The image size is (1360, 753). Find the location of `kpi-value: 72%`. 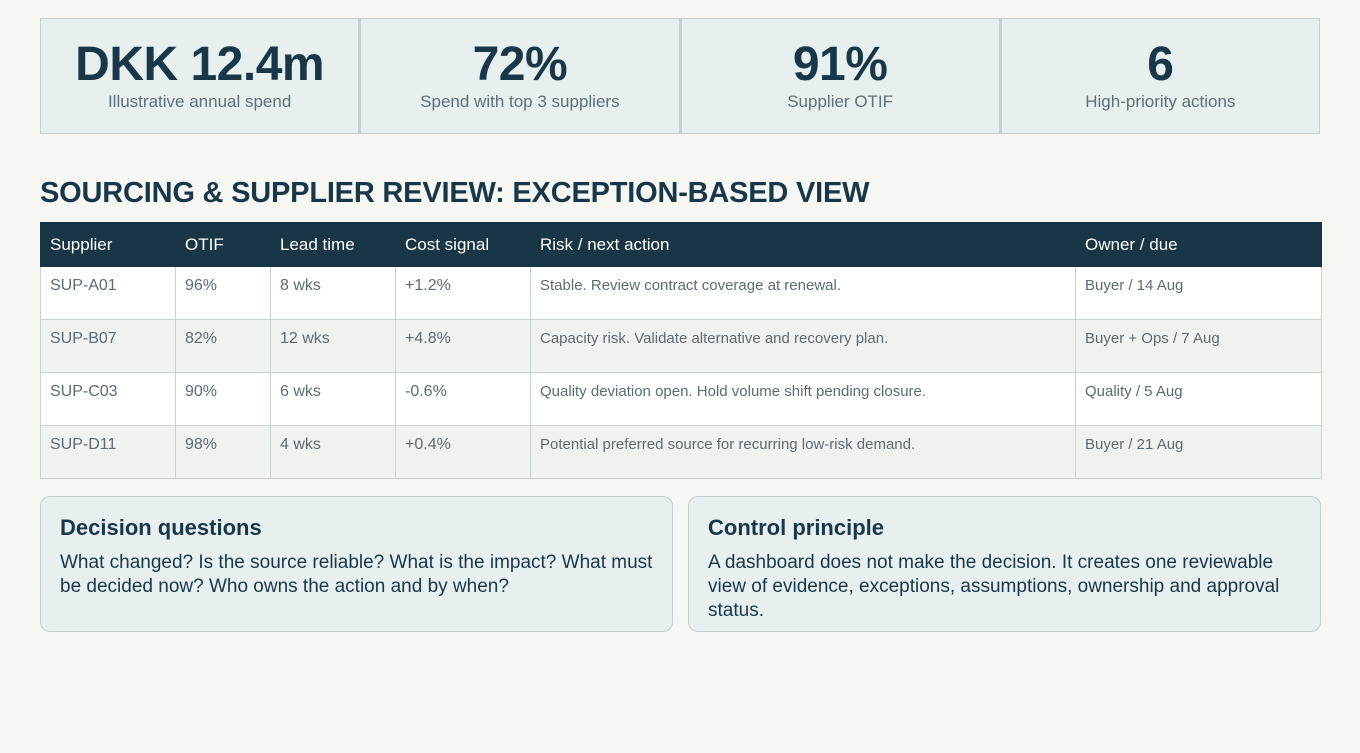

kpi-value: 72% is located at coordinates (520, 64).